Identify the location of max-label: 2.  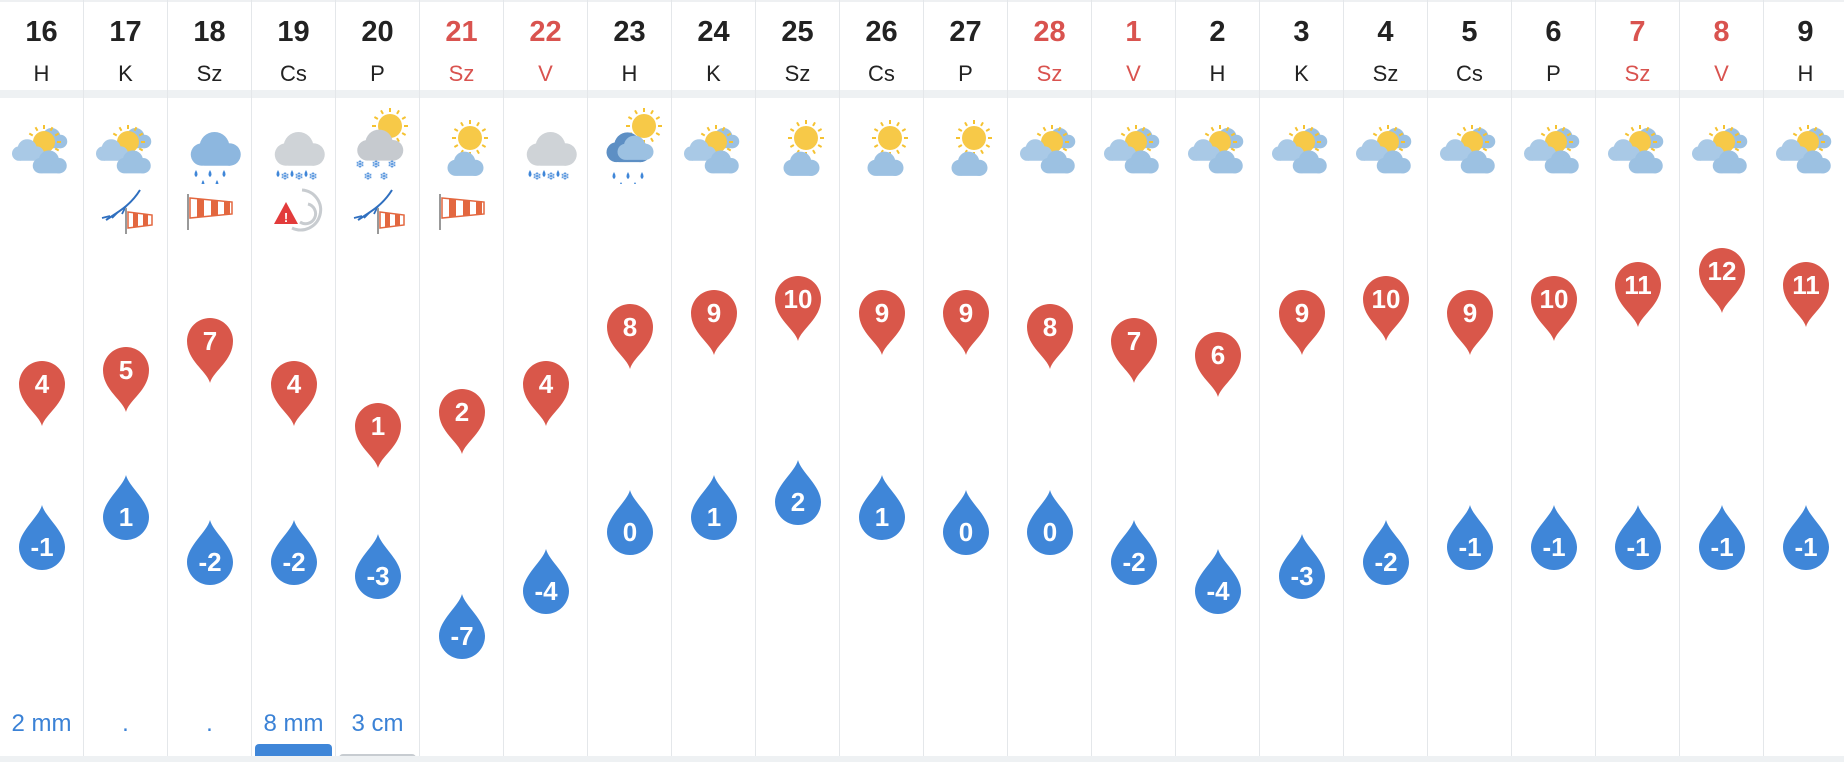
(462, 412).